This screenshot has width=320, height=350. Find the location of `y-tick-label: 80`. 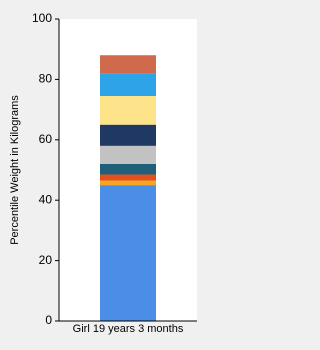

y-tick-label: 80 is located at coordinates (46, 79).